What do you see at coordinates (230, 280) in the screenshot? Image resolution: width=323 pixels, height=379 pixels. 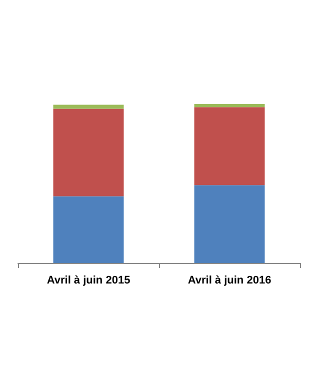 I see `x-tick-label: Avril à juin 2016` at bounding box center [230, 280].